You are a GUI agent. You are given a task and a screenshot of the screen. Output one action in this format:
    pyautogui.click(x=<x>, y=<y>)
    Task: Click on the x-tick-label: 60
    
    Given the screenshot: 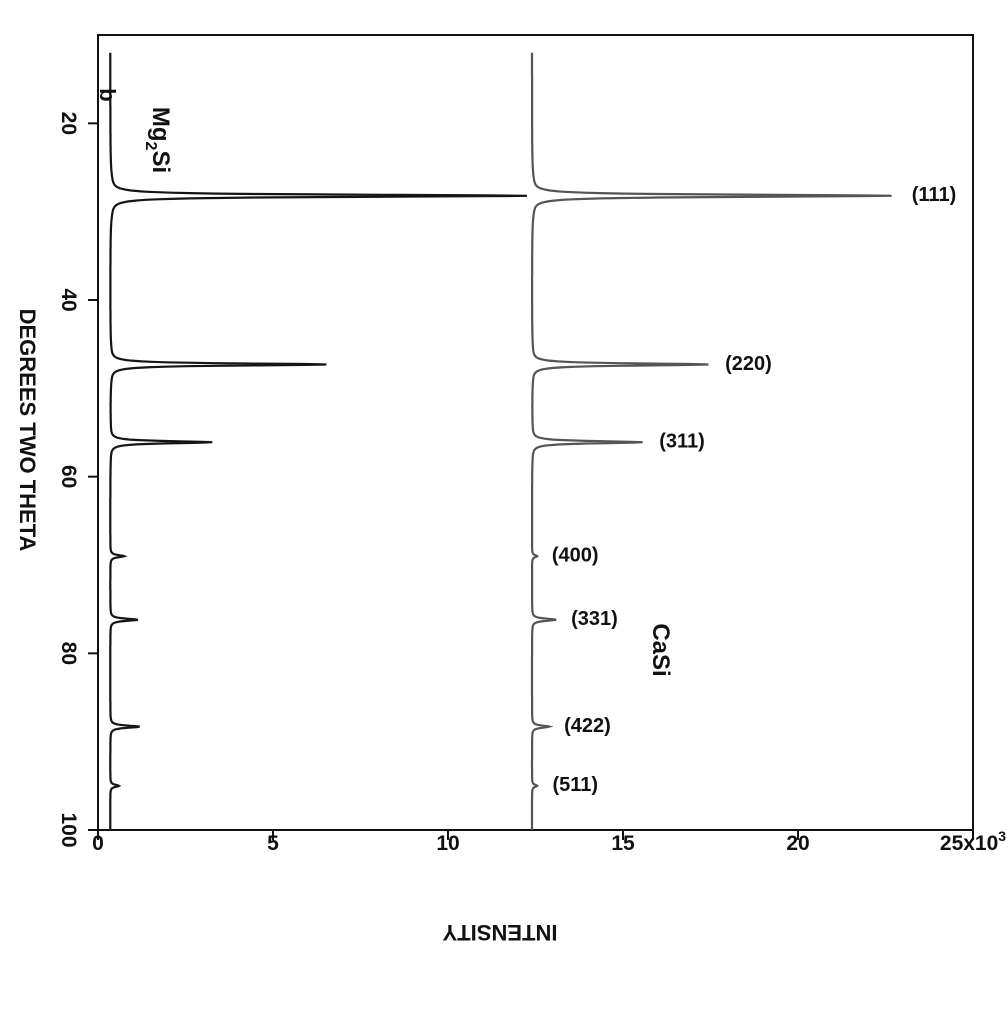 What is the action you would take?
    pyautogui.click(x=68, y=476)
    